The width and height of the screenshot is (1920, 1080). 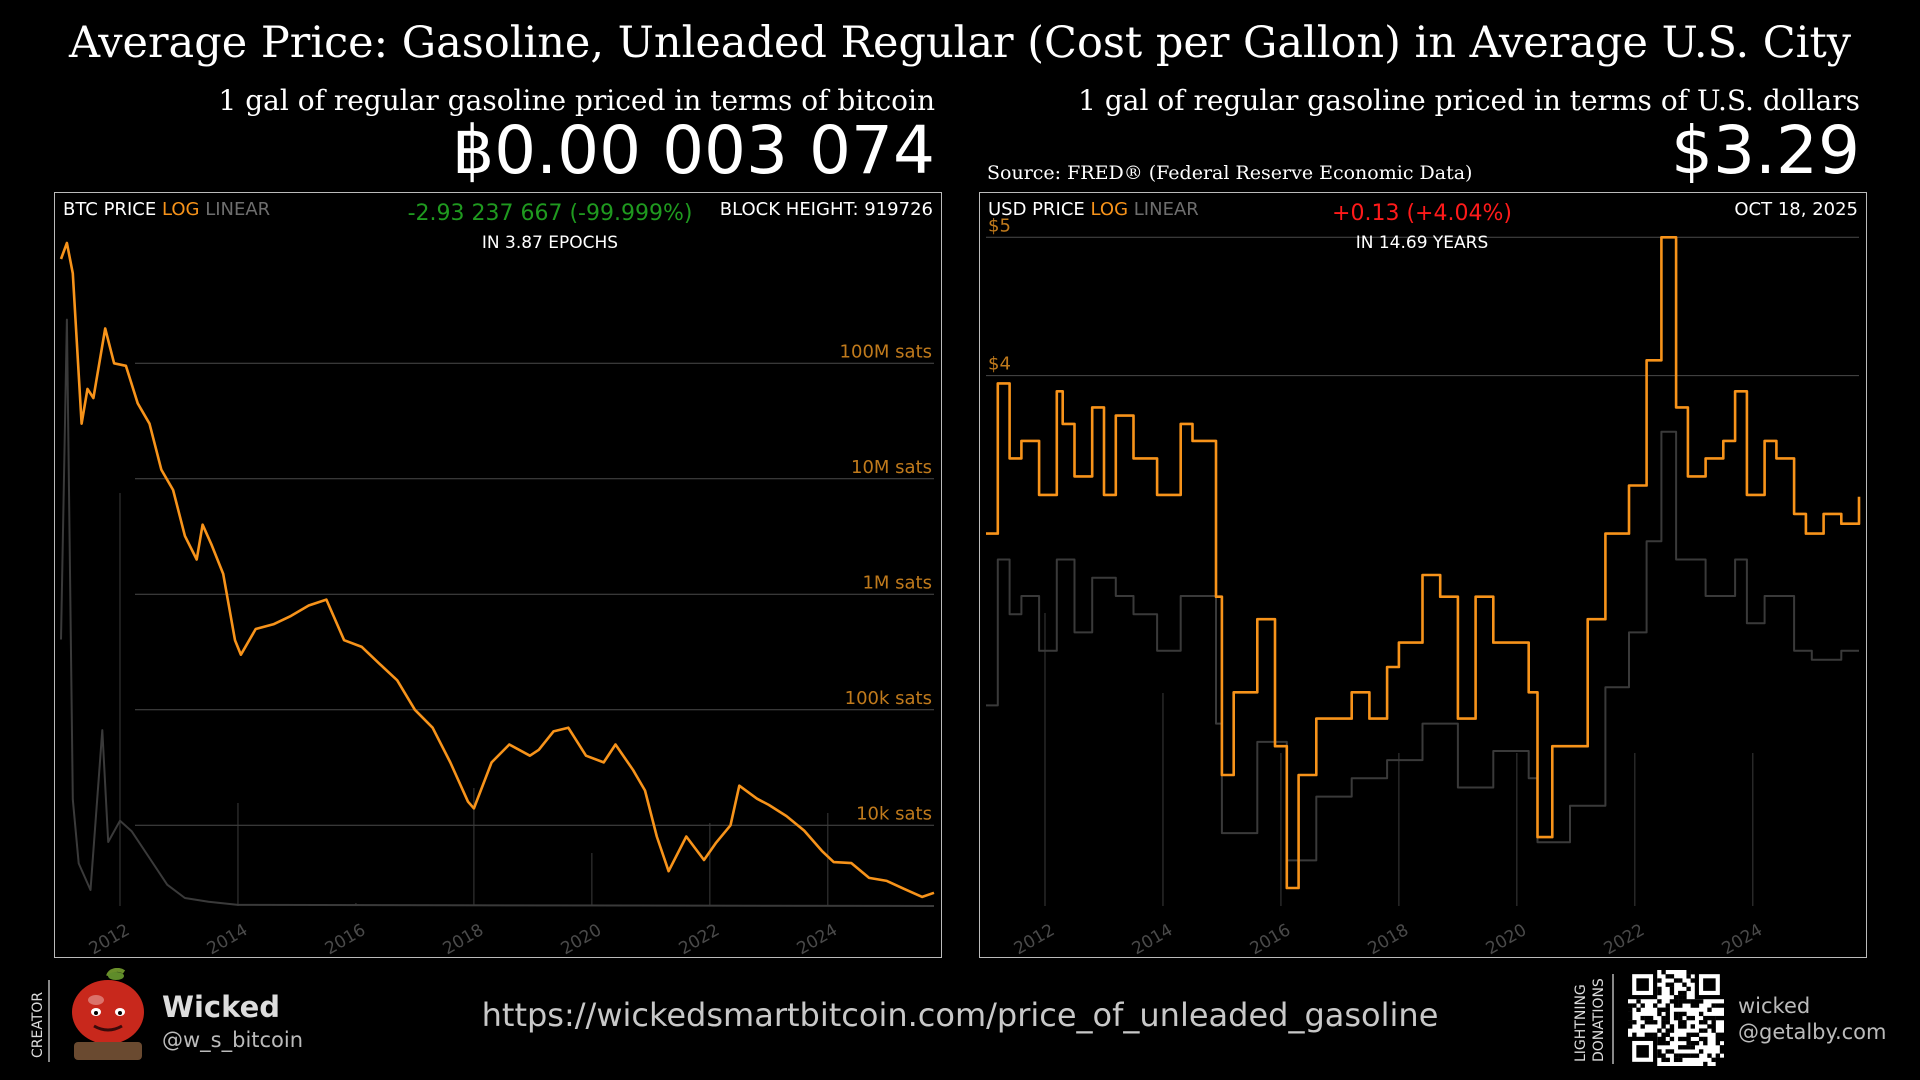 What do you see at coordinates (1742, 938) in the screenshot?
I see `usd-x-tick-label: 2024` at bounding box center [1742, 938].